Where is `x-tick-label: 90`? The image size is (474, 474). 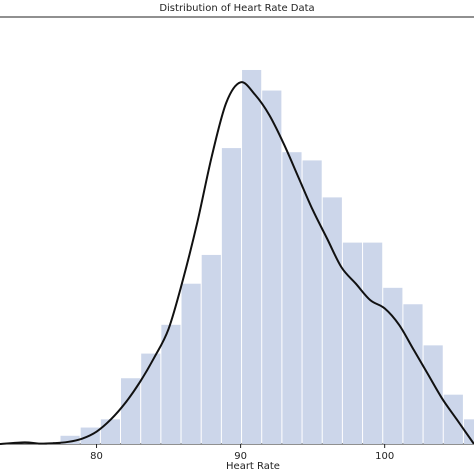
x-tick-label: 90 is located at coordinates (240, 456).